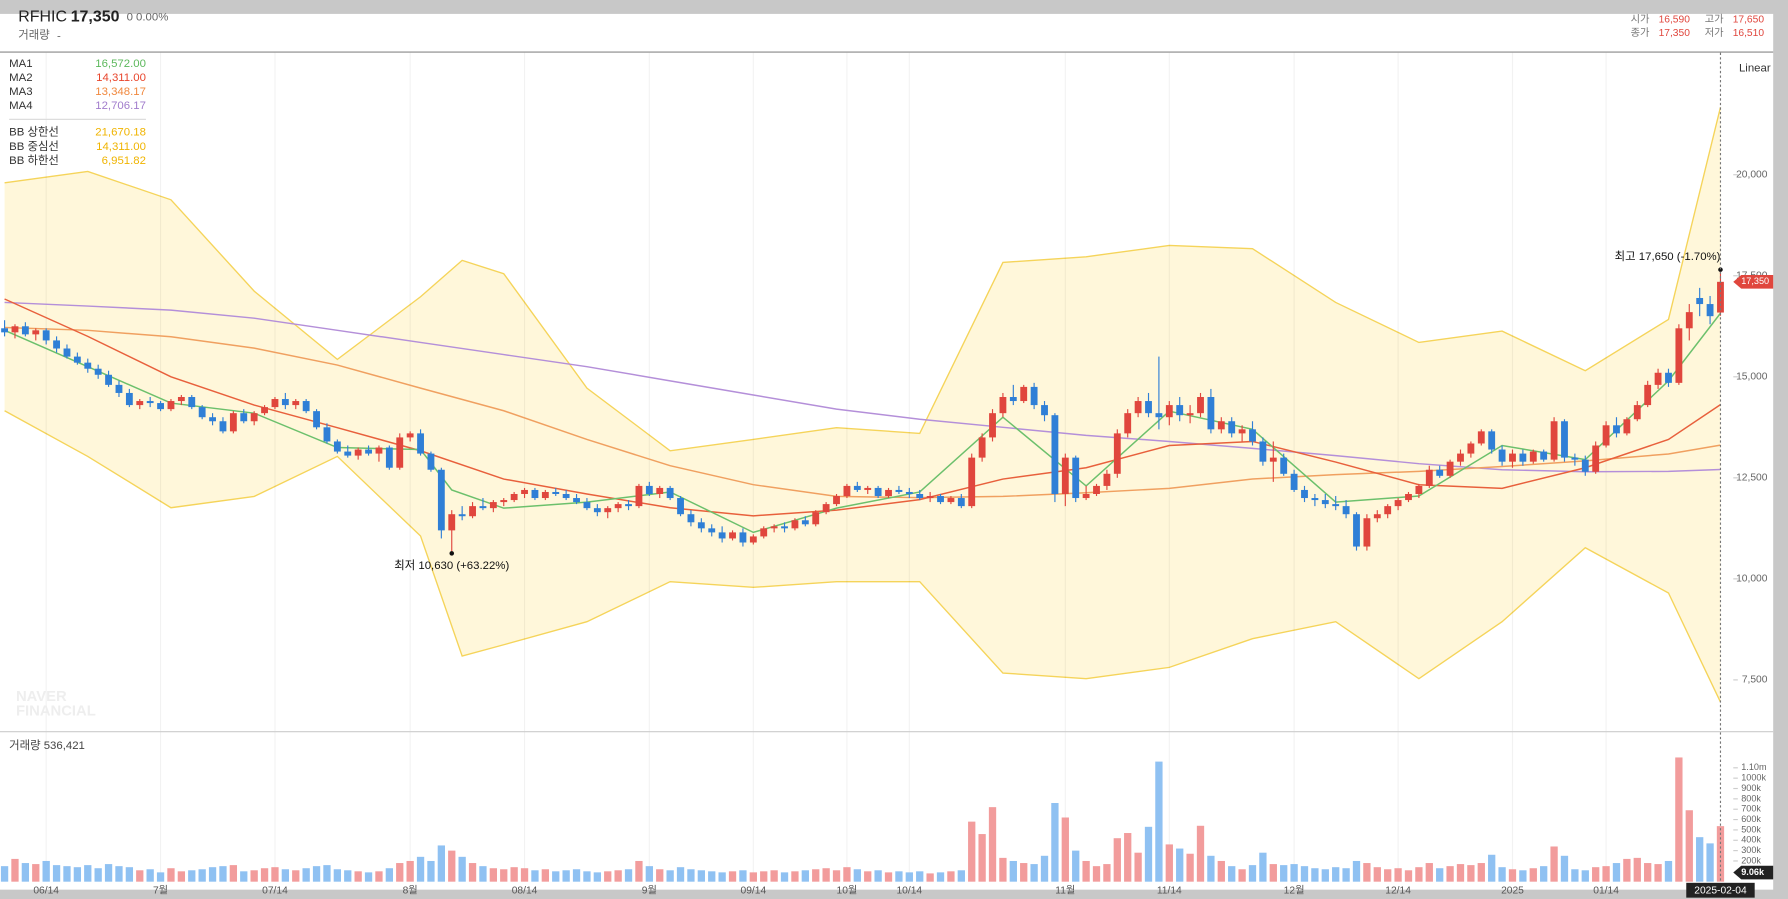  I want to click on legend-value: 14,311.00, so click(121, 147).